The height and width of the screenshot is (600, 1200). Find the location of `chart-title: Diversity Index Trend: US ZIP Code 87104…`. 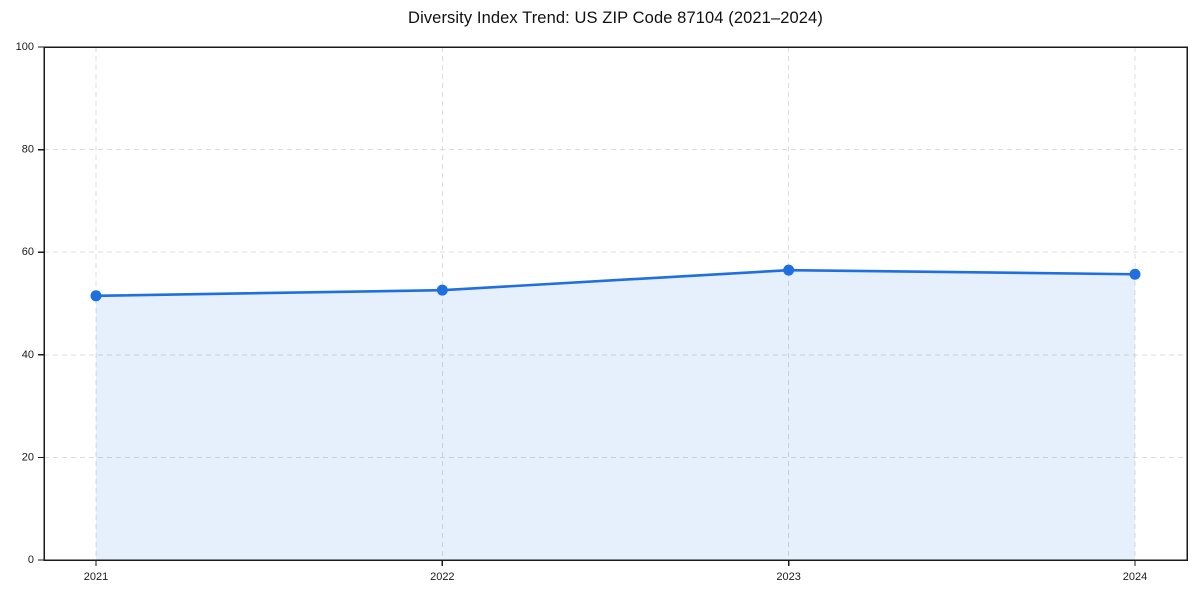

chart-title: Diversity Index Trend: US ZIP Code 87104… is located at coordinates (615, 18).